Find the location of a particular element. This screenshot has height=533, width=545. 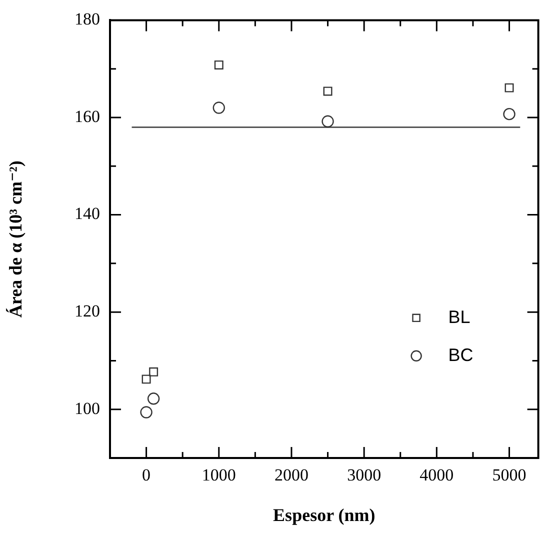

legend-label: BC is located at coordinates (461, 354).